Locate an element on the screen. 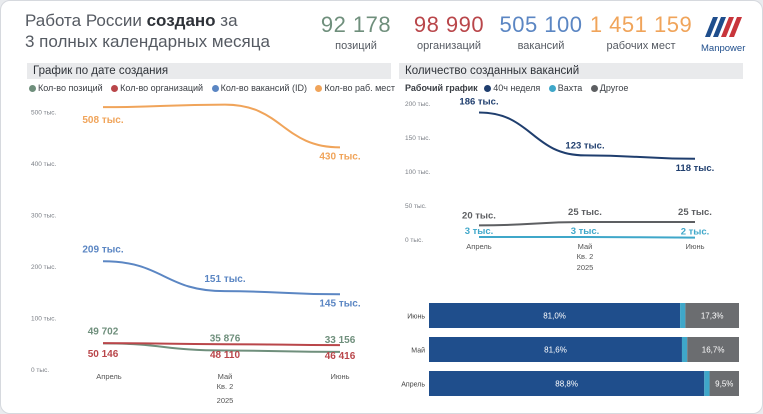 This screenshot has width=763, height=414. data-label: 430 тыс. is located at coordinates (339, 156).